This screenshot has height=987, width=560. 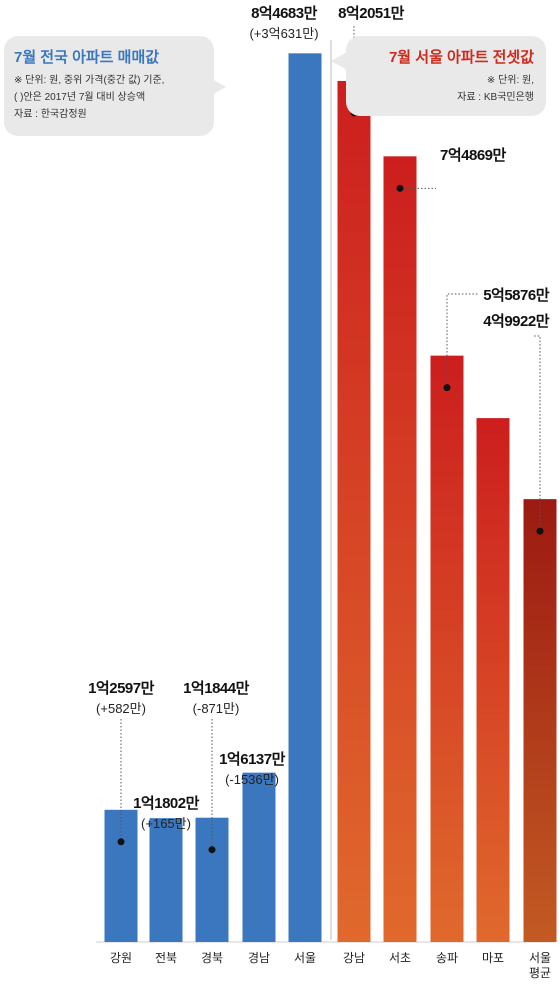 What do you see at coordinates (121, 875) in the screenshot?
I see `bar-강원` at bounding box center [121, 875].